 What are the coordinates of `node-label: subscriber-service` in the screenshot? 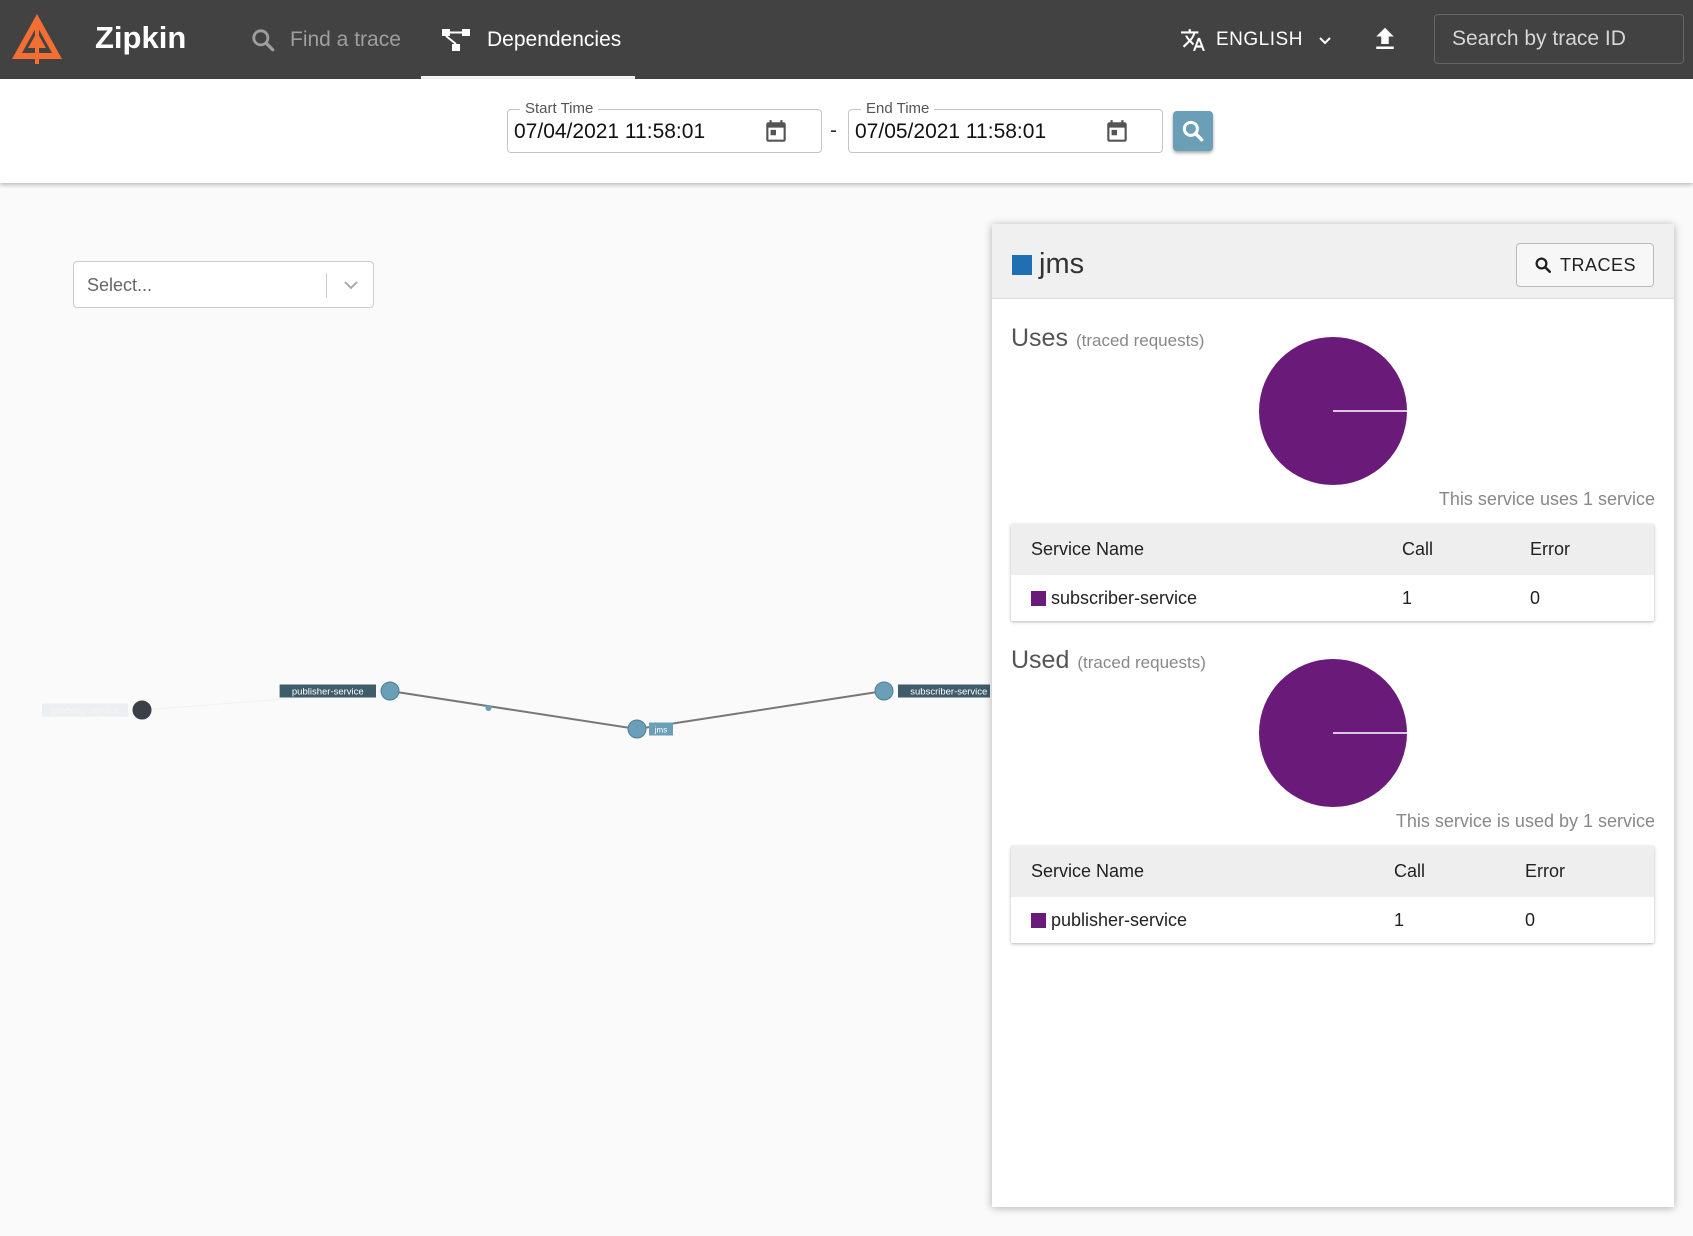 It's located at (948, 692).